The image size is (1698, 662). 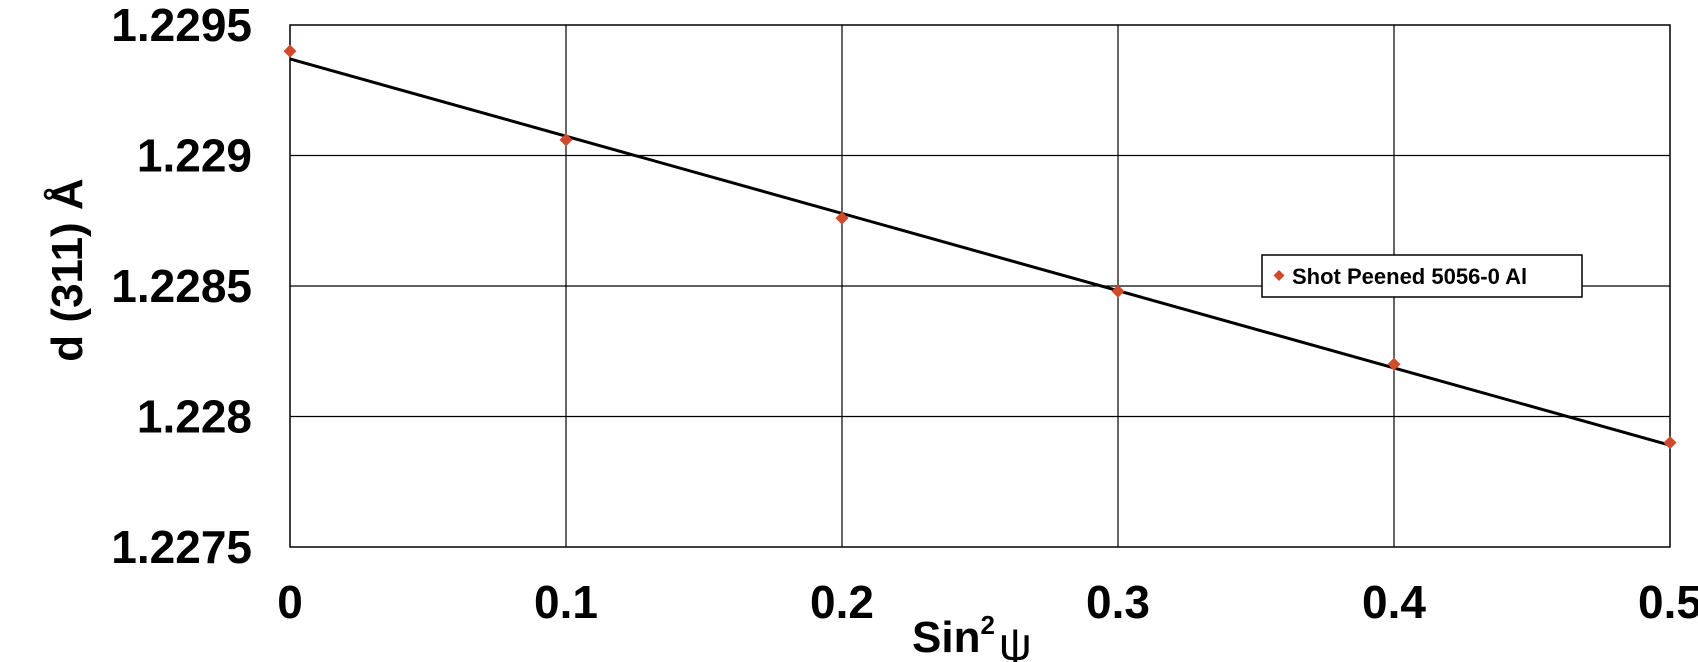 I want to click on y-tick-labels: 1.2275 1.228 1.2285 1.229 1.2295, so click(x=181, y=286).